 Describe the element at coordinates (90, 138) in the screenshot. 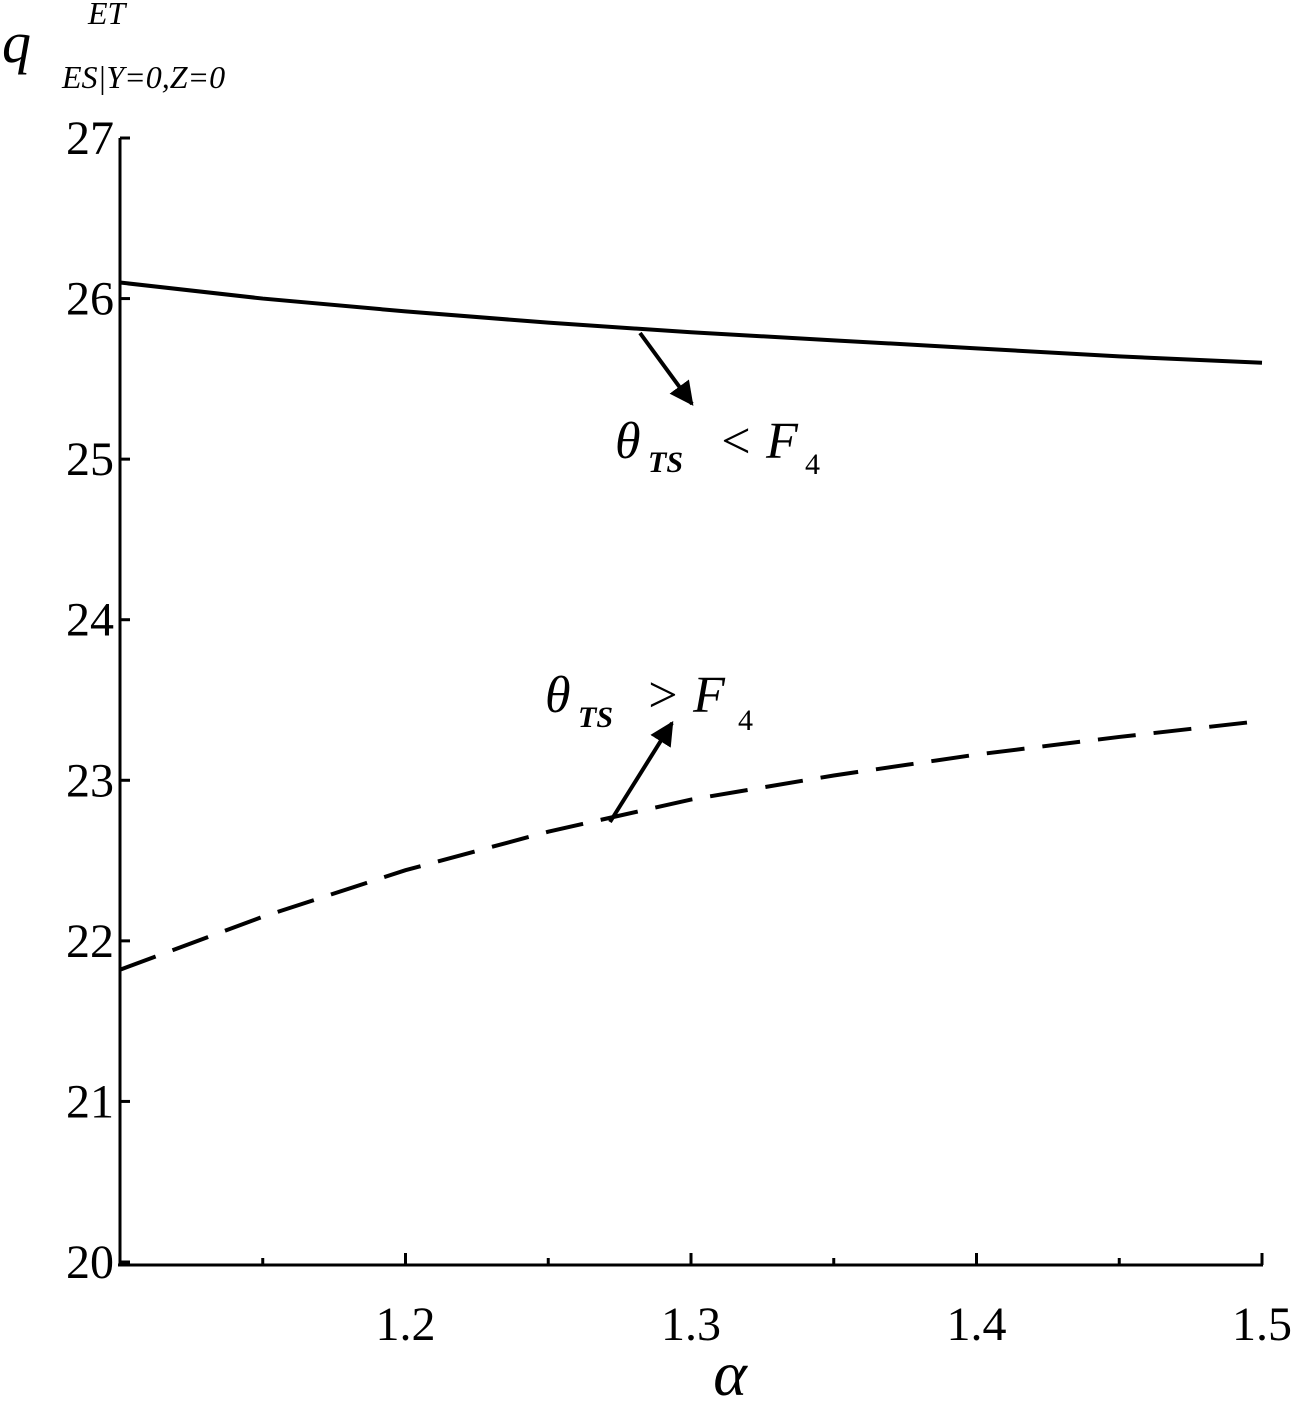

I see `y-tick-label: 27` at that location.